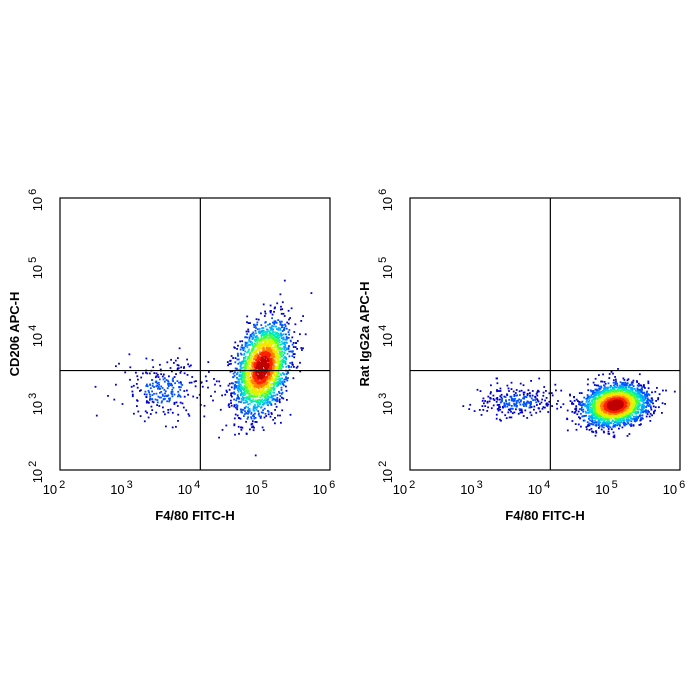 The width and height of the screenshot is (700, 700). Describe the element at coordinates (33, 396) in the screenshot. I see `tick-exponent: 3` at that location.